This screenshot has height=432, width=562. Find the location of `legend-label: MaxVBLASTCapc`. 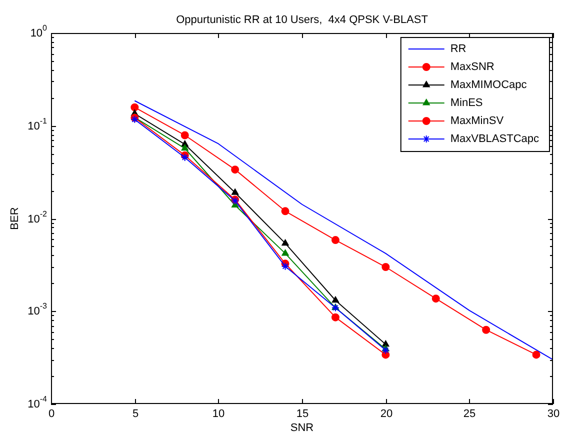

legend-label: MaxVBLASTCapc is located at coordinates (495, 139).